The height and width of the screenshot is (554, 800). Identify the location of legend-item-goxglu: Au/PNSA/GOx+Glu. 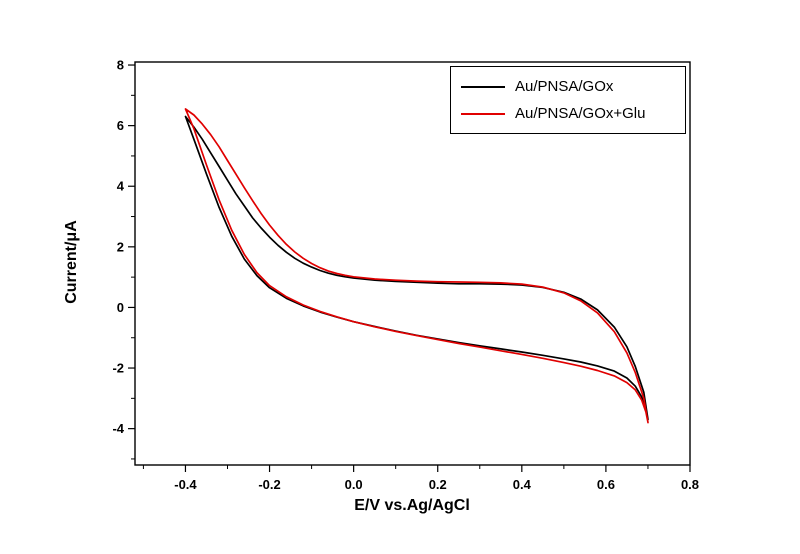
(568, 113).